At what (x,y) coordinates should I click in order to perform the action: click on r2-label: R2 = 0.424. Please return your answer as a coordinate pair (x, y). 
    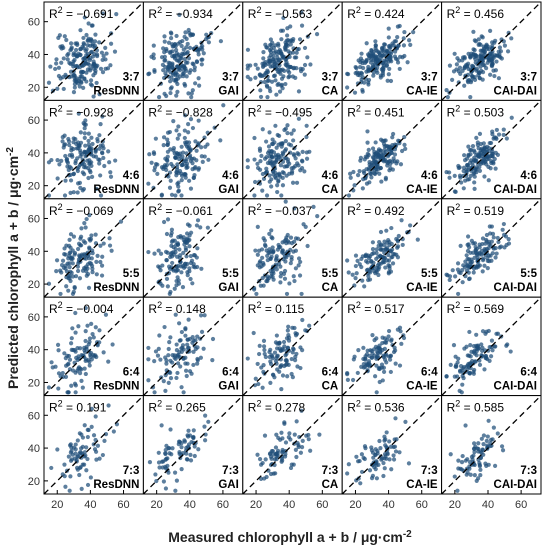
    Looking at the image, I should click on (376, 13).